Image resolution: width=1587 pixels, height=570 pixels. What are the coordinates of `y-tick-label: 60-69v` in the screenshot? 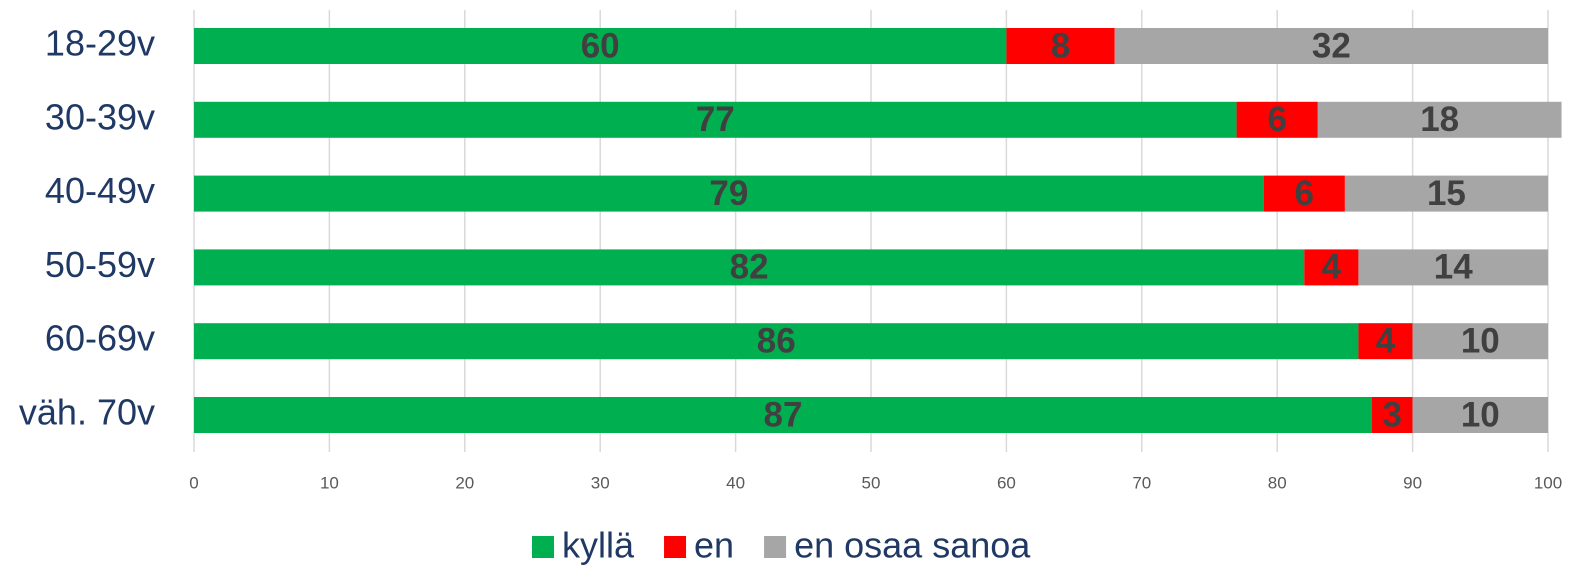 It's located at (100, 338).